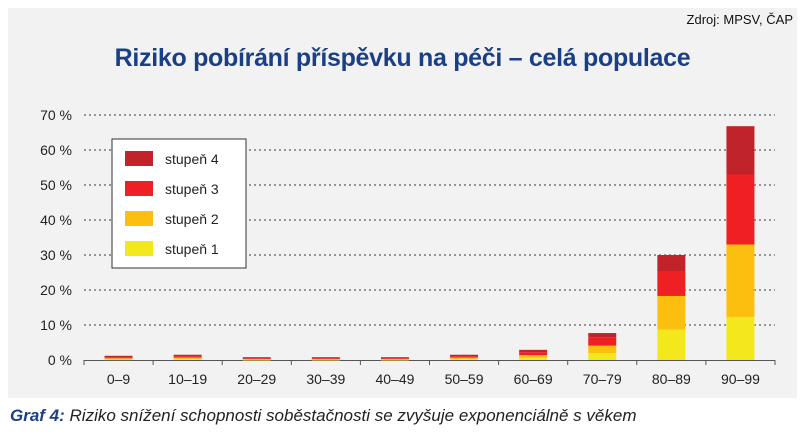  I want to click on y-tick-label: 0 %, so click(60, 360).